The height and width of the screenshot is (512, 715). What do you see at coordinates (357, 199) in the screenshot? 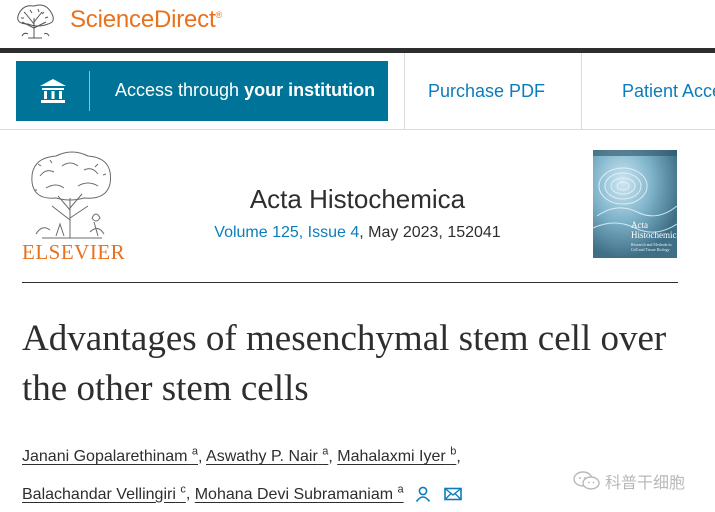
I see `journal-title: Acta Histochemica` at bounding box center [357, 199].